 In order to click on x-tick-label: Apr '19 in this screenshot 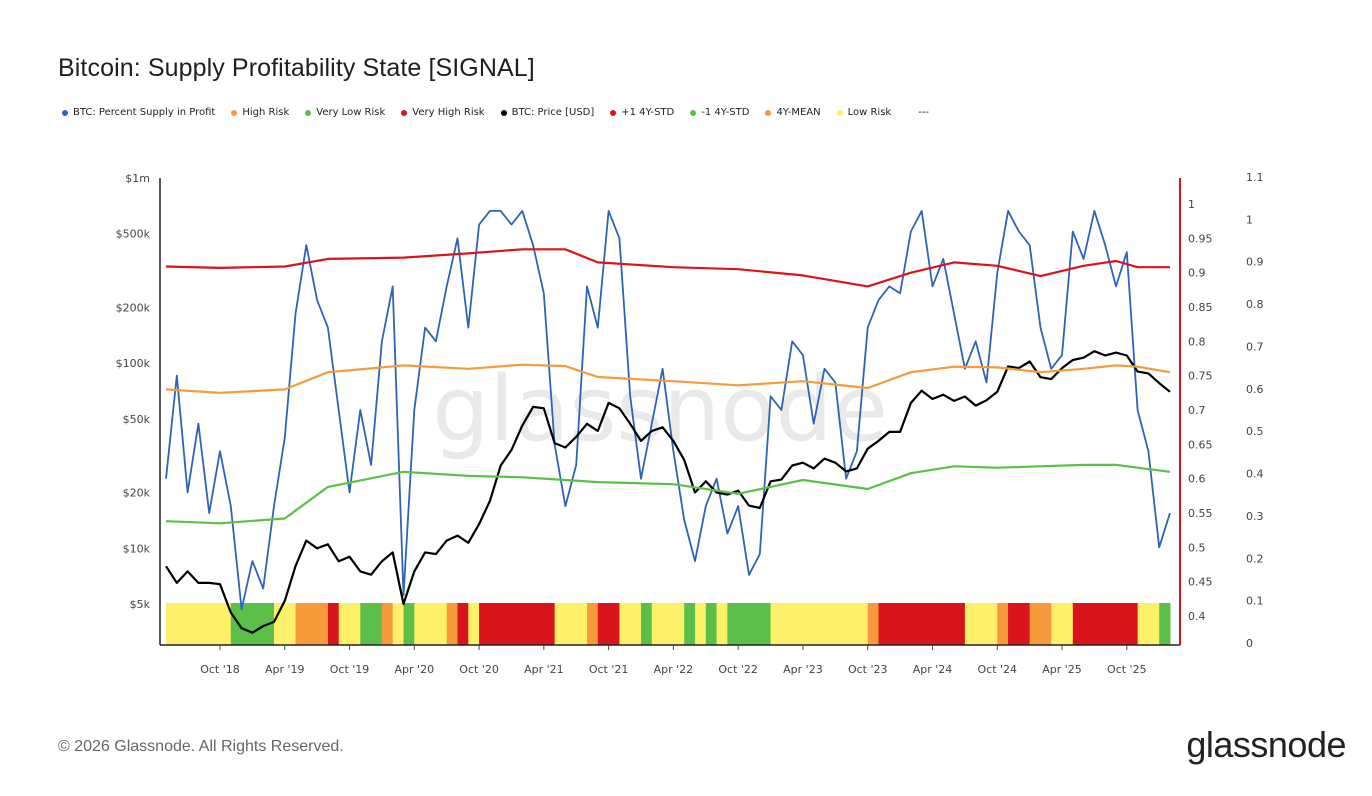, I will do `click(285, 669)`.